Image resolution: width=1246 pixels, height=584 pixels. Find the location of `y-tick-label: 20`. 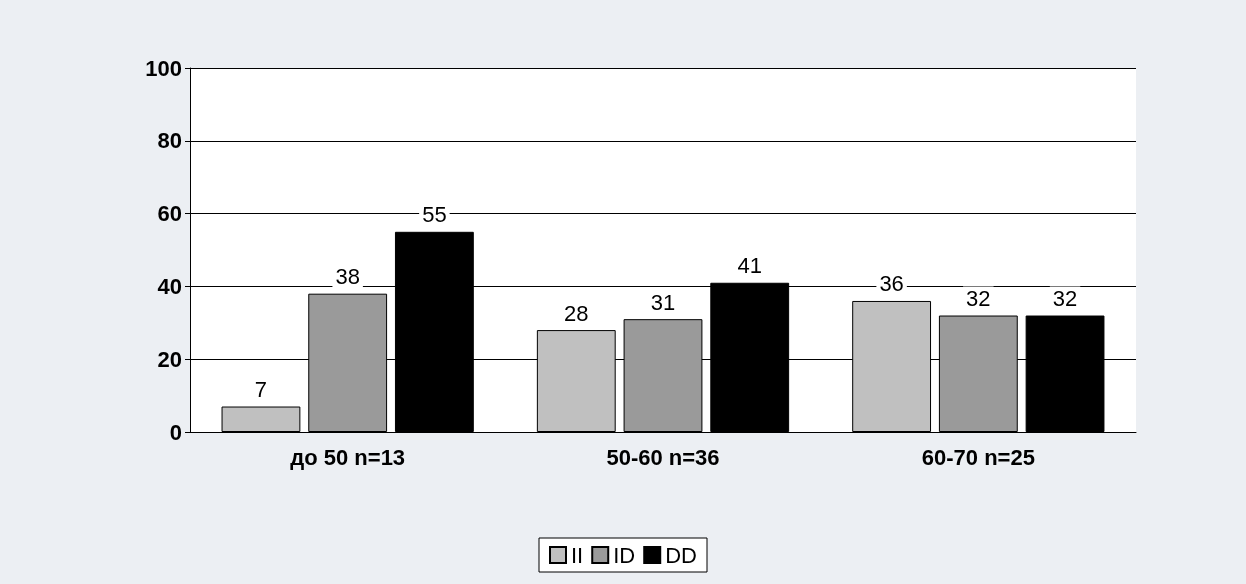

y-tick-label: 20 is located at coordinates (169, 359).